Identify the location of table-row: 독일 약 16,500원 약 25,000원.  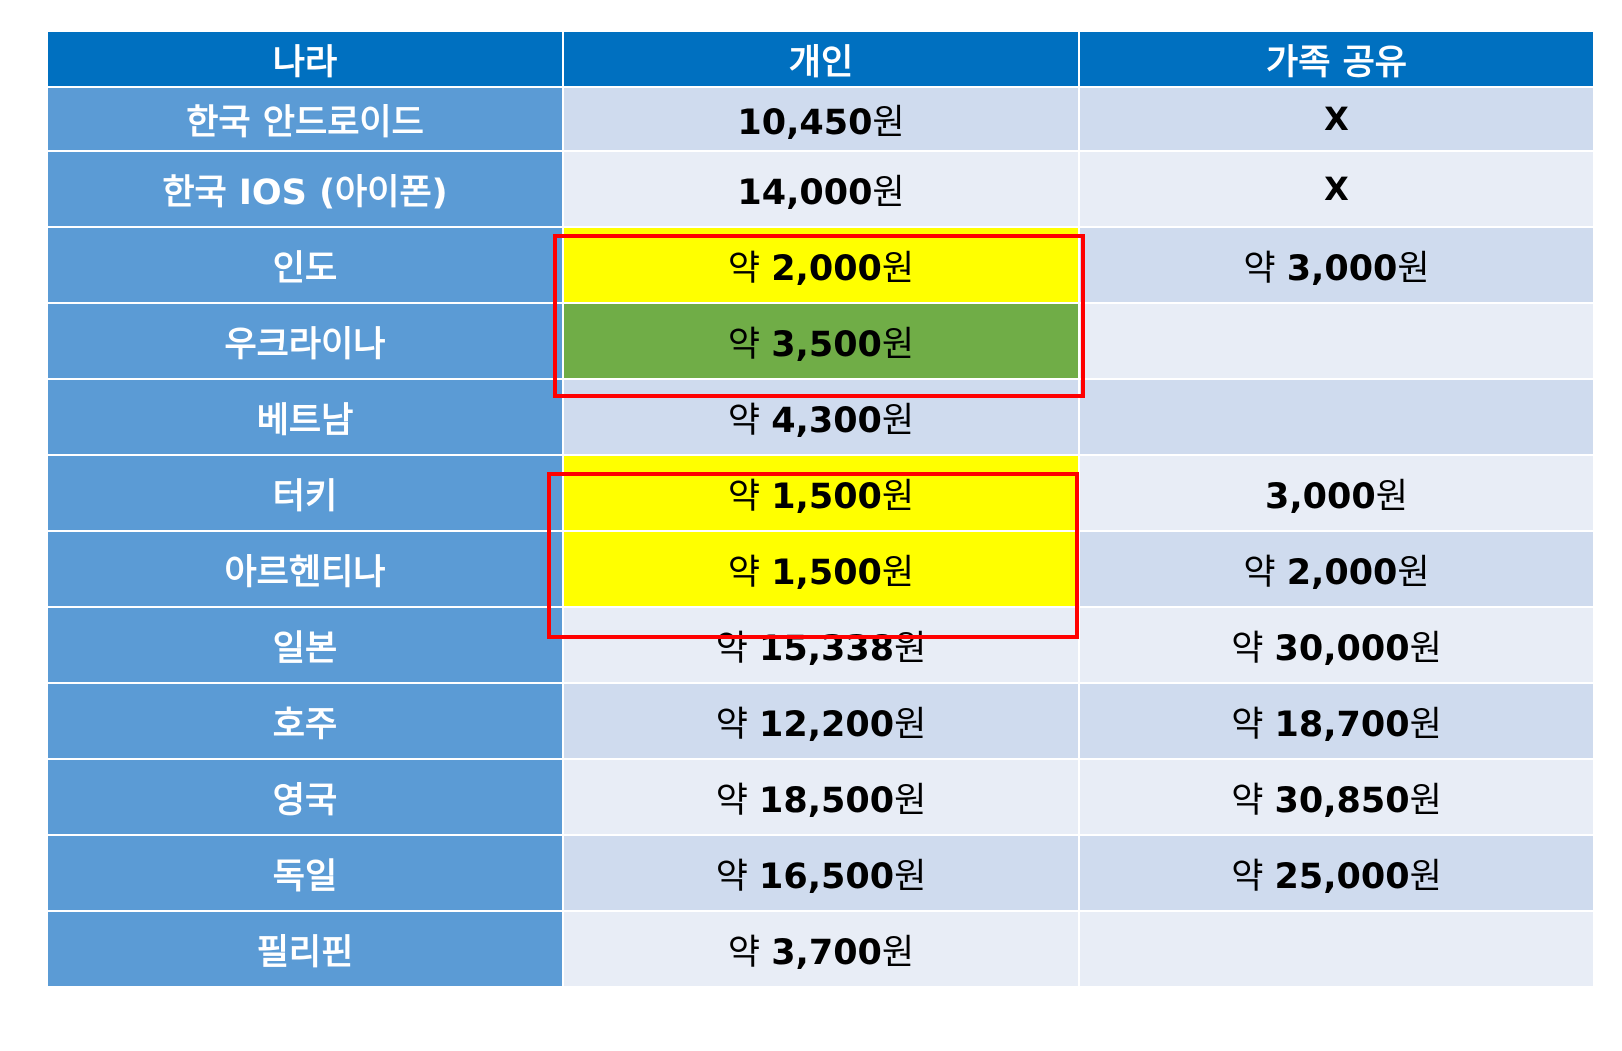
(820, 873).